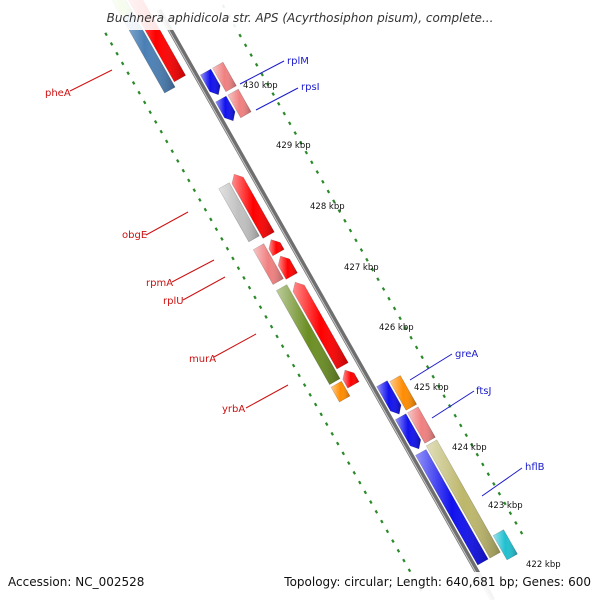  Describe the element at coordinates (321, 325) in the screenshot. I see `gene-mura-shade` at that location.